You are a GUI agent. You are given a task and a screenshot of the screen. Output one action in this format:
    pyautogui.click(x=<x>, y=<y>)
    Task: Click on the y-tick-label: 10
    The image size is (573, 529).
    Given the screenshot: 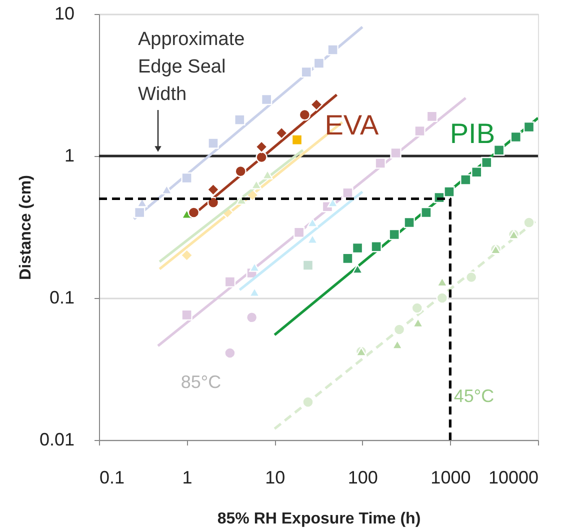 What is the action you would take?
    pyautogui.click(x=64, y=14)
    